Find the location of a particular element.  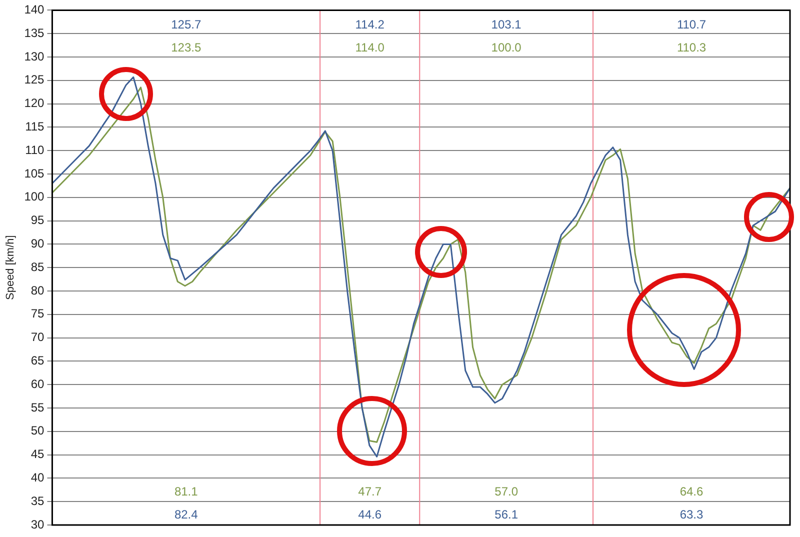

y-axis-title: Speed [km/h] is located at coordinates (10, 267).